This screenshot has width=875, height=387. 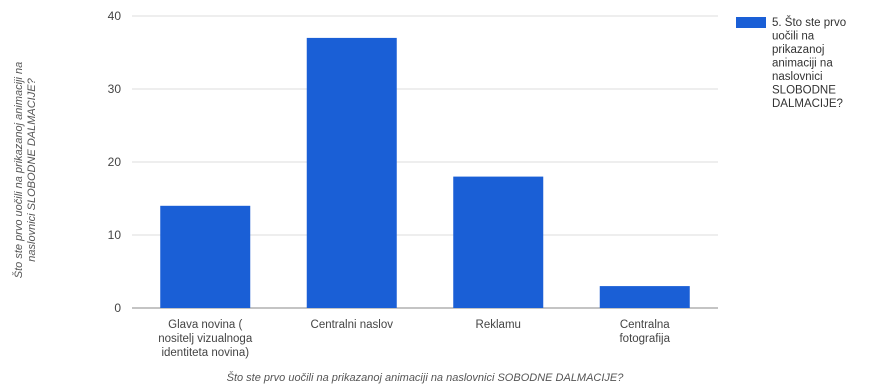 I want to click on y-tick-label: 40, so click(x=115, y=16).